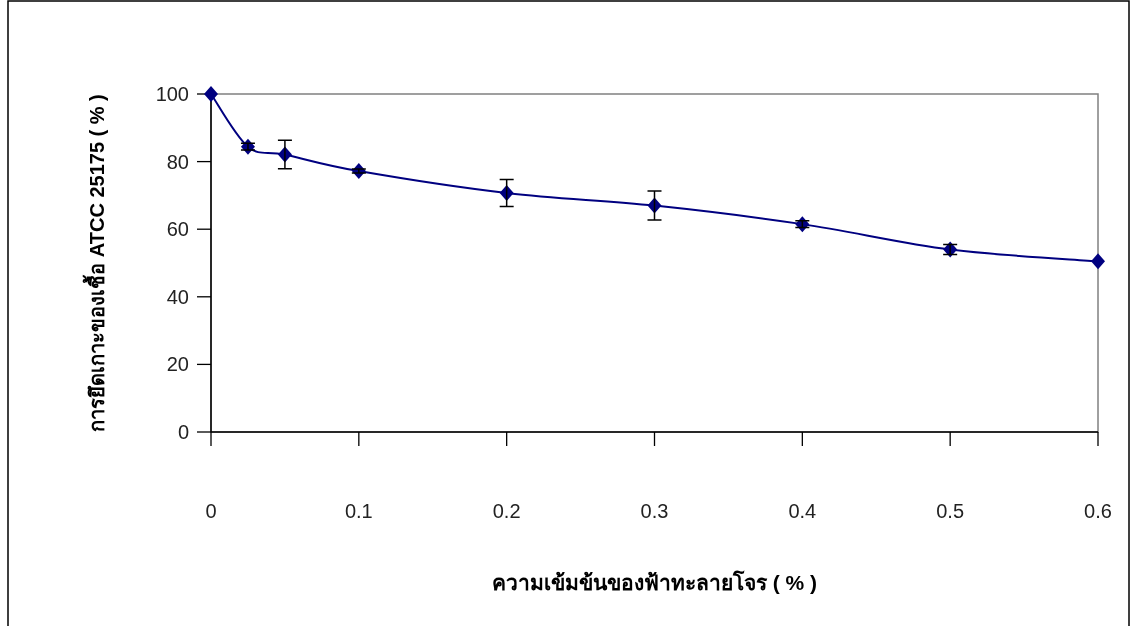  Describe the element at coordinates (654, 511) in the screenshot. I see `x-tick-label: 0.3` at that location.